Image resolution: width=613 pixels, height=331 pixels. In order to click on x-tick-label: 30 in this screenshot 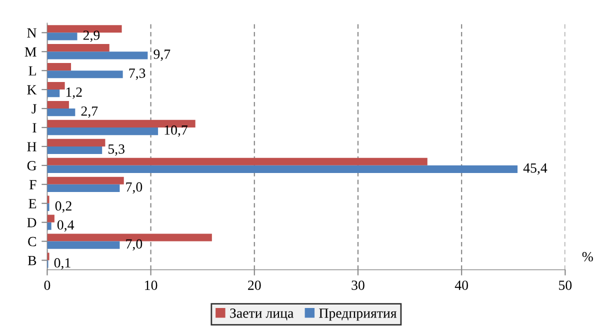, I will do `click(358, 285)`.